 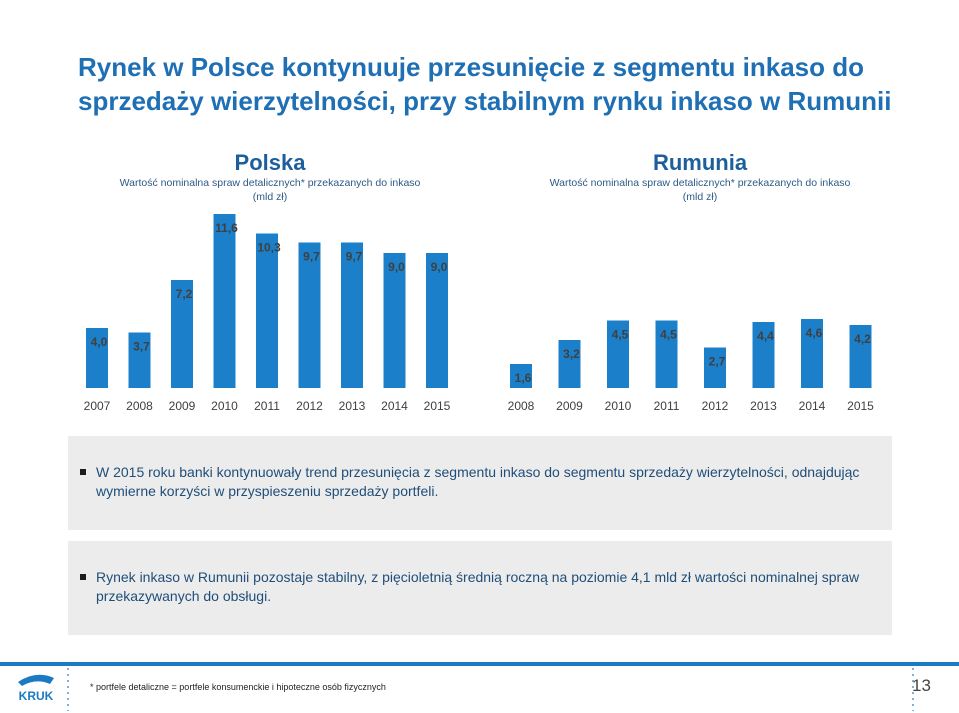 I want to click on romania-year-label-2009: 2009, so click(x=569, y=406).